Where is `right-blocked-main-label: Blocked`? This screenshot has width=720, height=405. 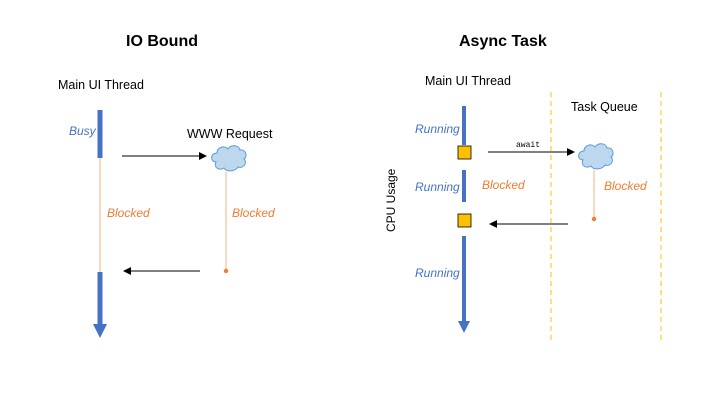
right-blocked-main-label: Blocked is located at coordinates (503, 185).